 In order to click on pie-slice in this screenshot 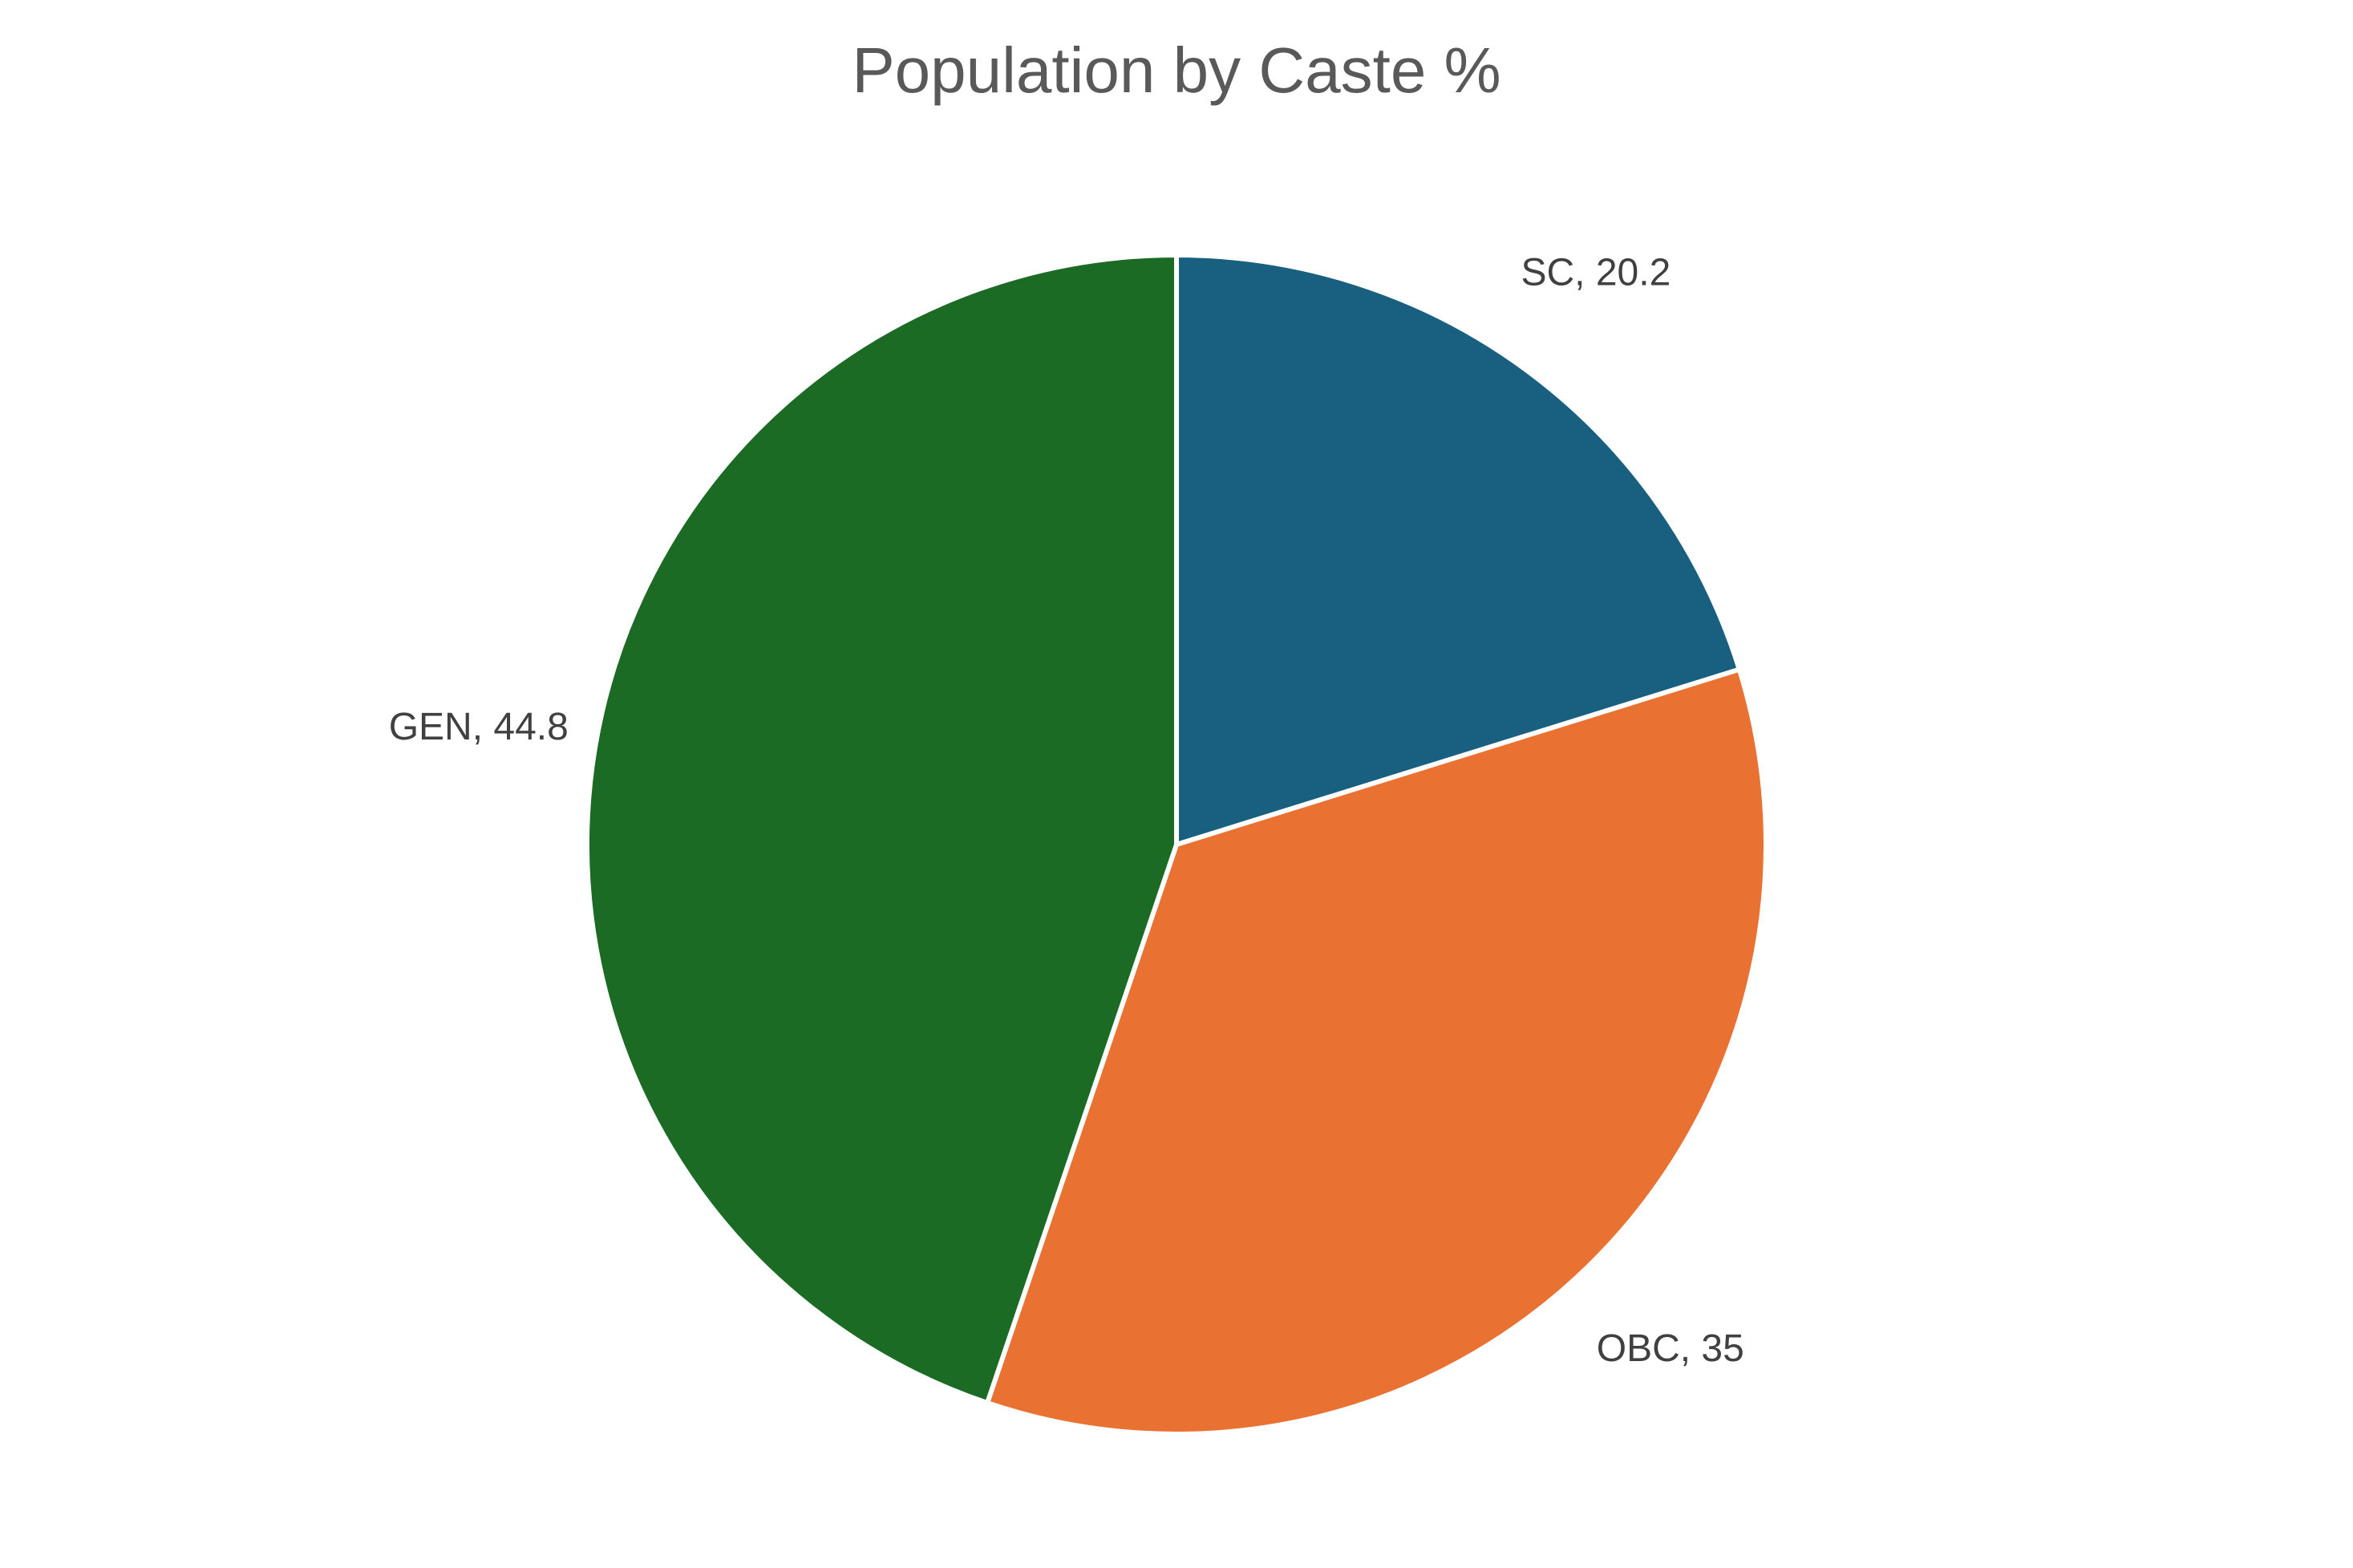, I will do `click(1458, 550)`.